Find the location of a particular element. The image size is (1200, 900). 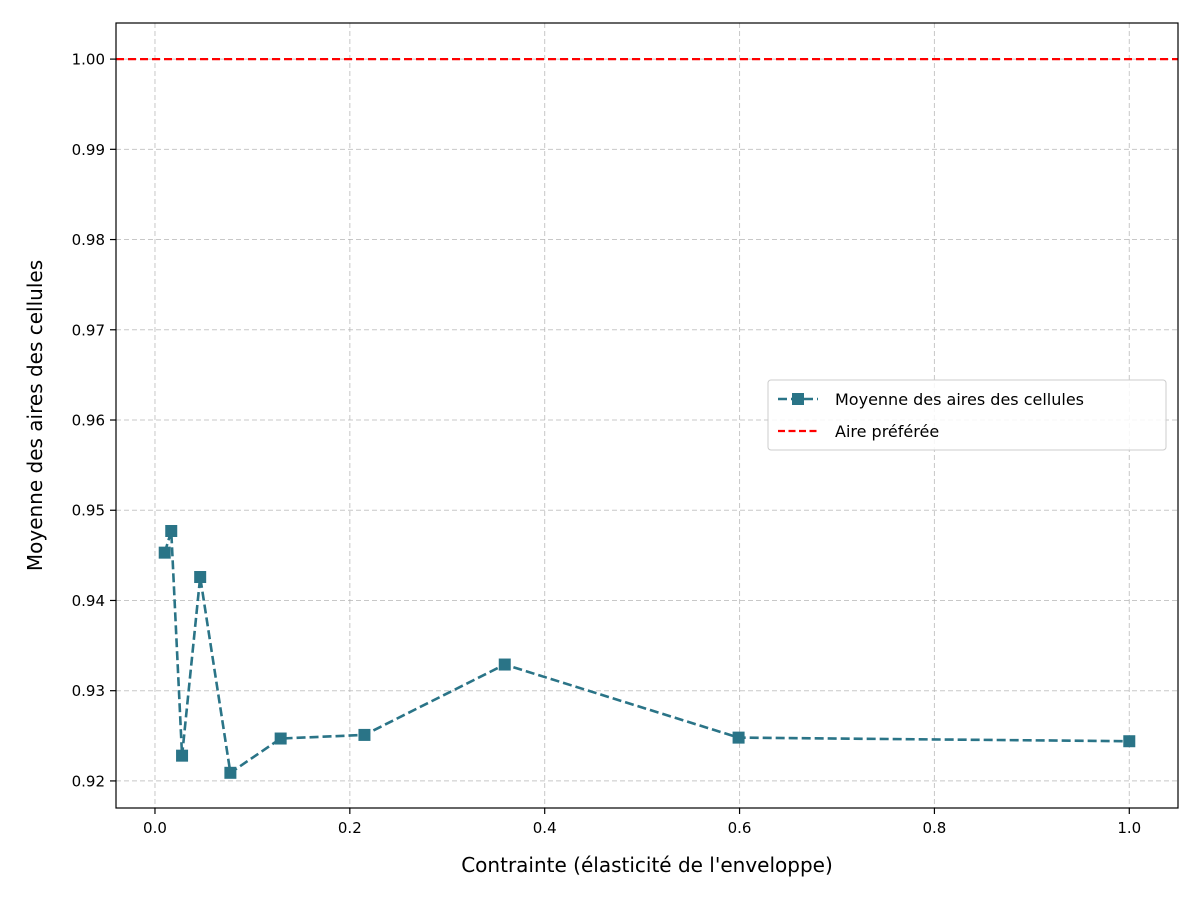

legend-label-series: Moyenne des aires des cellules is located at coordinates (959, 399).